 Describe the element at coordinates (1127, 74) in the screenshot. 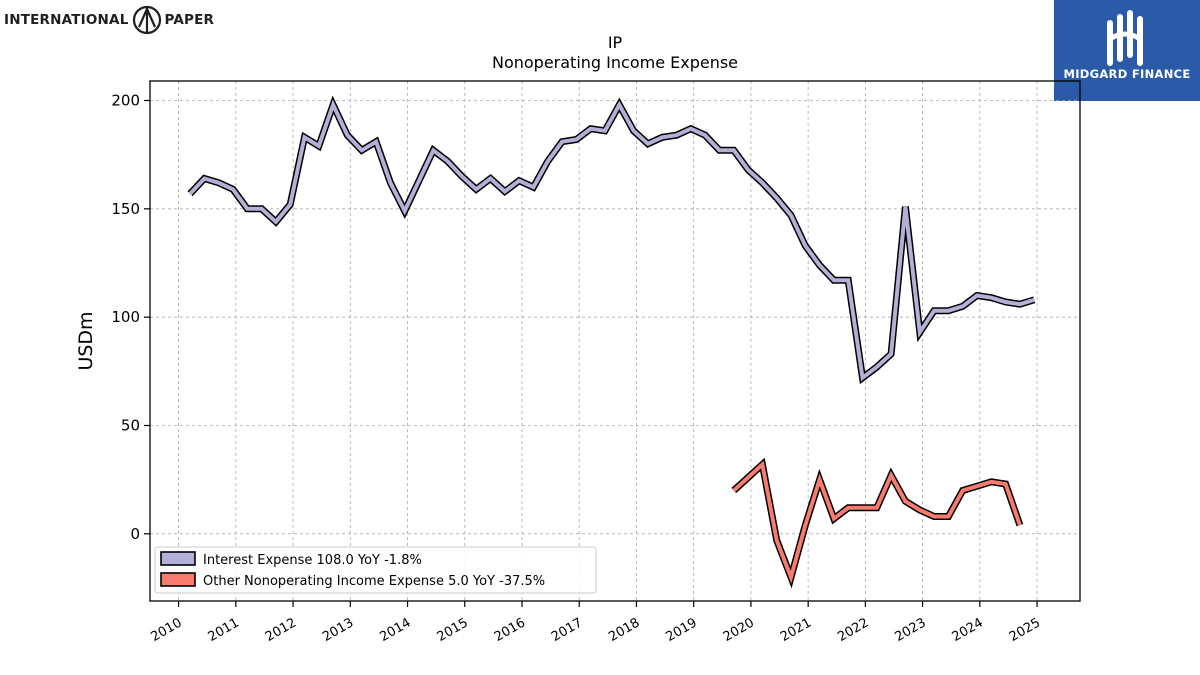

I see `logo-text-midgard: MIDGARD FINANCE` at that location.